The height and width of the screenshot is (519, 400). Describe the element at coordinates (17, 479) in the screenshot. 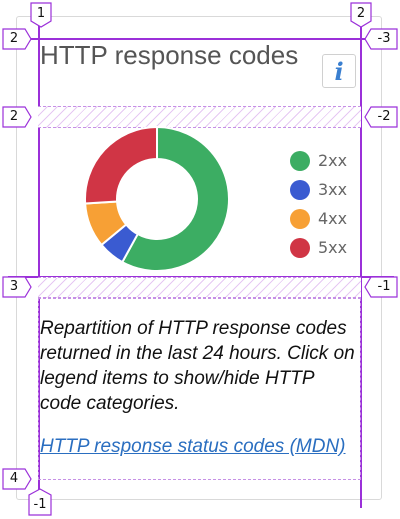

I see `grid-badge-row-4-left: 4` at that location.